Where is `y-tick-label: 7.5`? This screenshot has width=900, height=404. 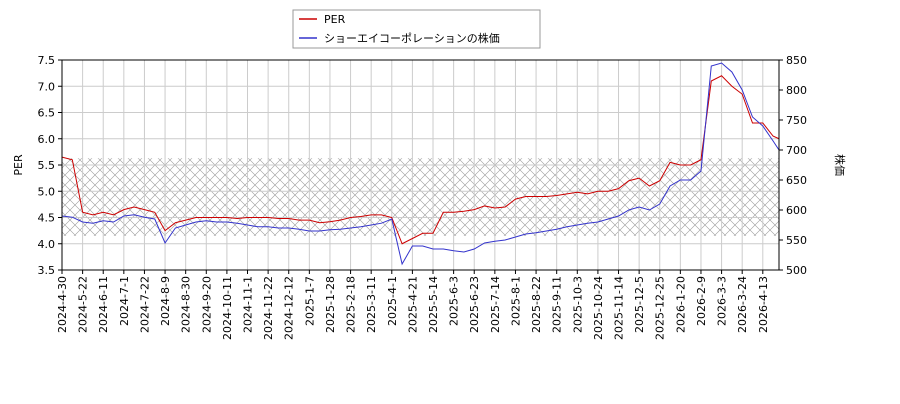
y-tick-label: 7.5 is located at coordinates (47, 60).